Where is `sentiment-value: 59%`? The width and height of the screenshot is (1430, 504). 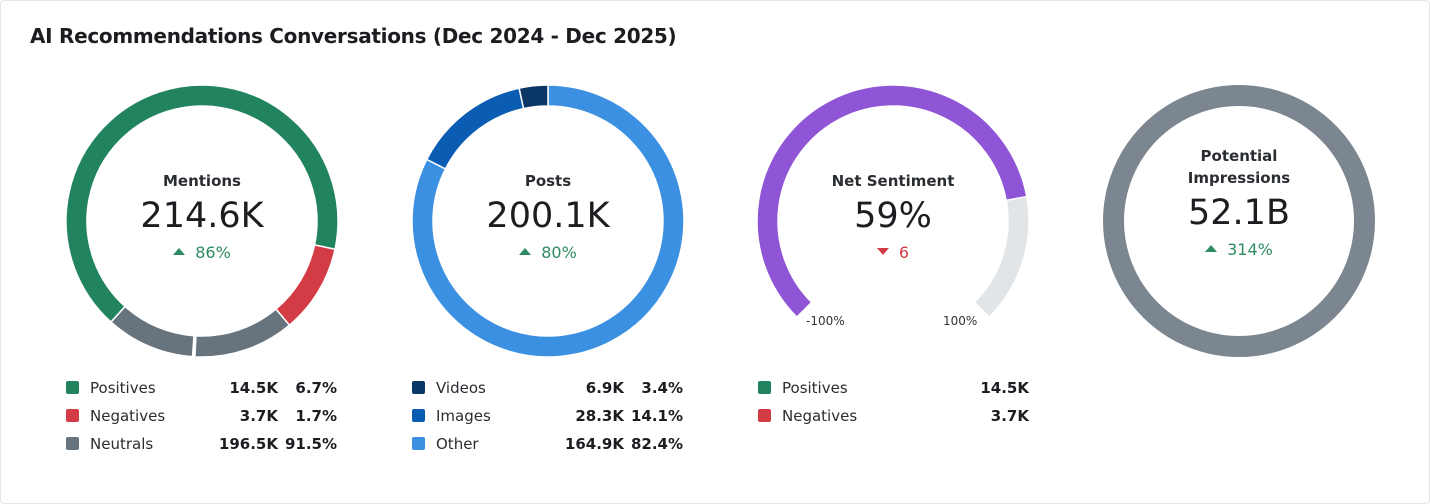
sentiment-value: 59% is located at coordinates (893, 216).